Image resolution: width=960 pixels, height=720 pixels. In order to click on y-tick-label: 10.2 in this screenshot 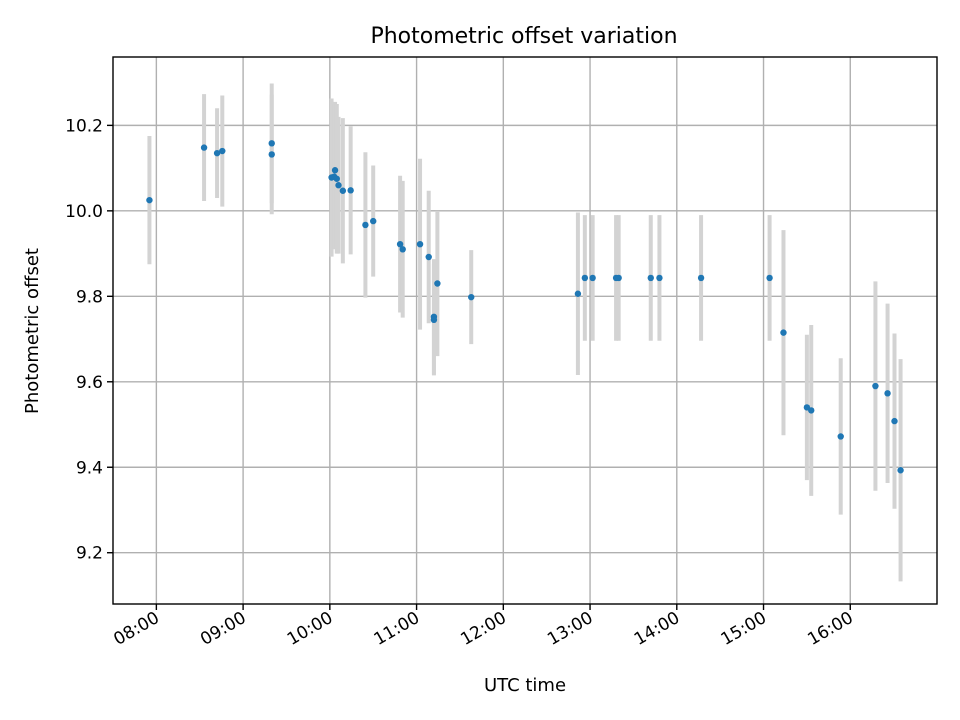, I will do `click(84, 126)`.